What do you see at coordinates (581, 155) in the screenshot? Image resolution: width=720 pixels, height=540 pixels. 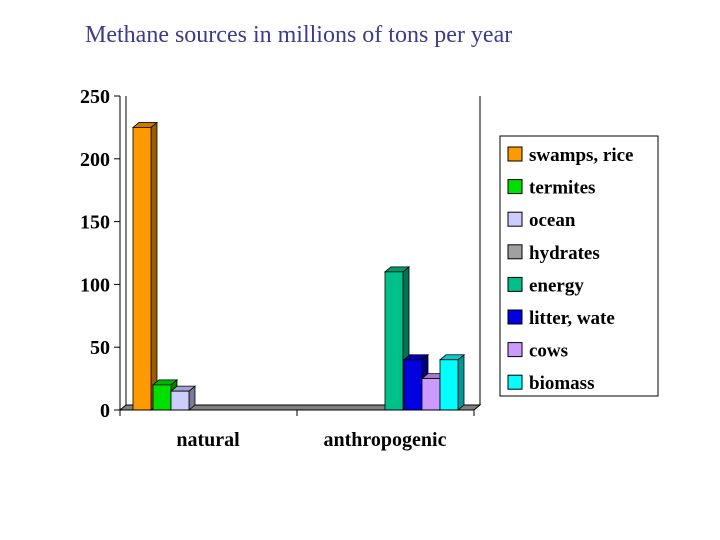 I see `legend-label: swamps, rice` at bounding box center [581, 155].